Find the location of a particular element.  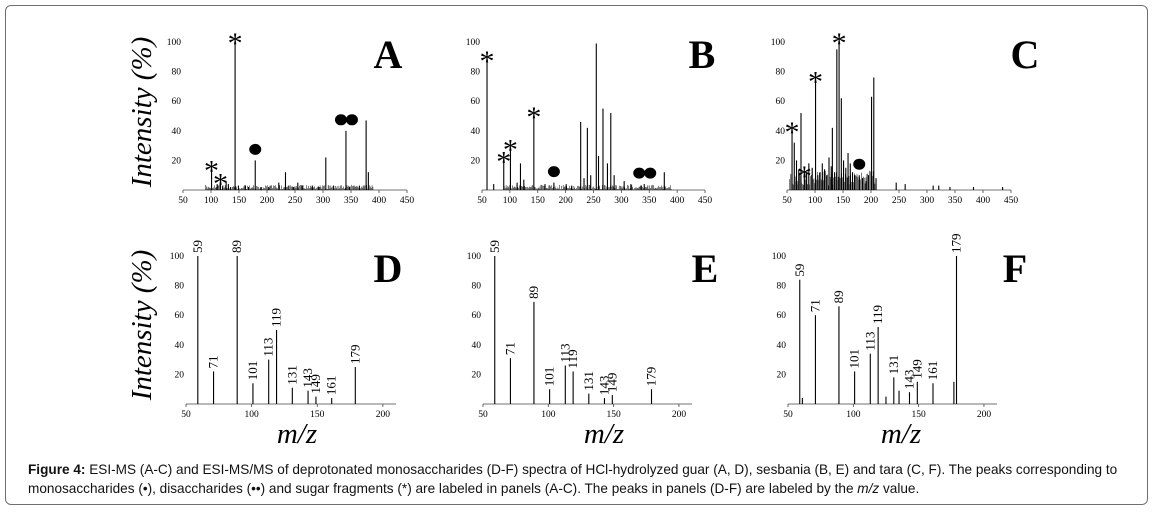

panel-letter-a: A is located at coordinates (388, 54).